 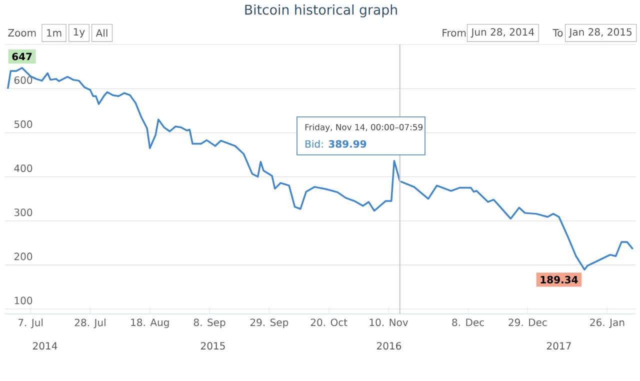 I want to click on annotation: 189.34, so click(x=559, y=280).